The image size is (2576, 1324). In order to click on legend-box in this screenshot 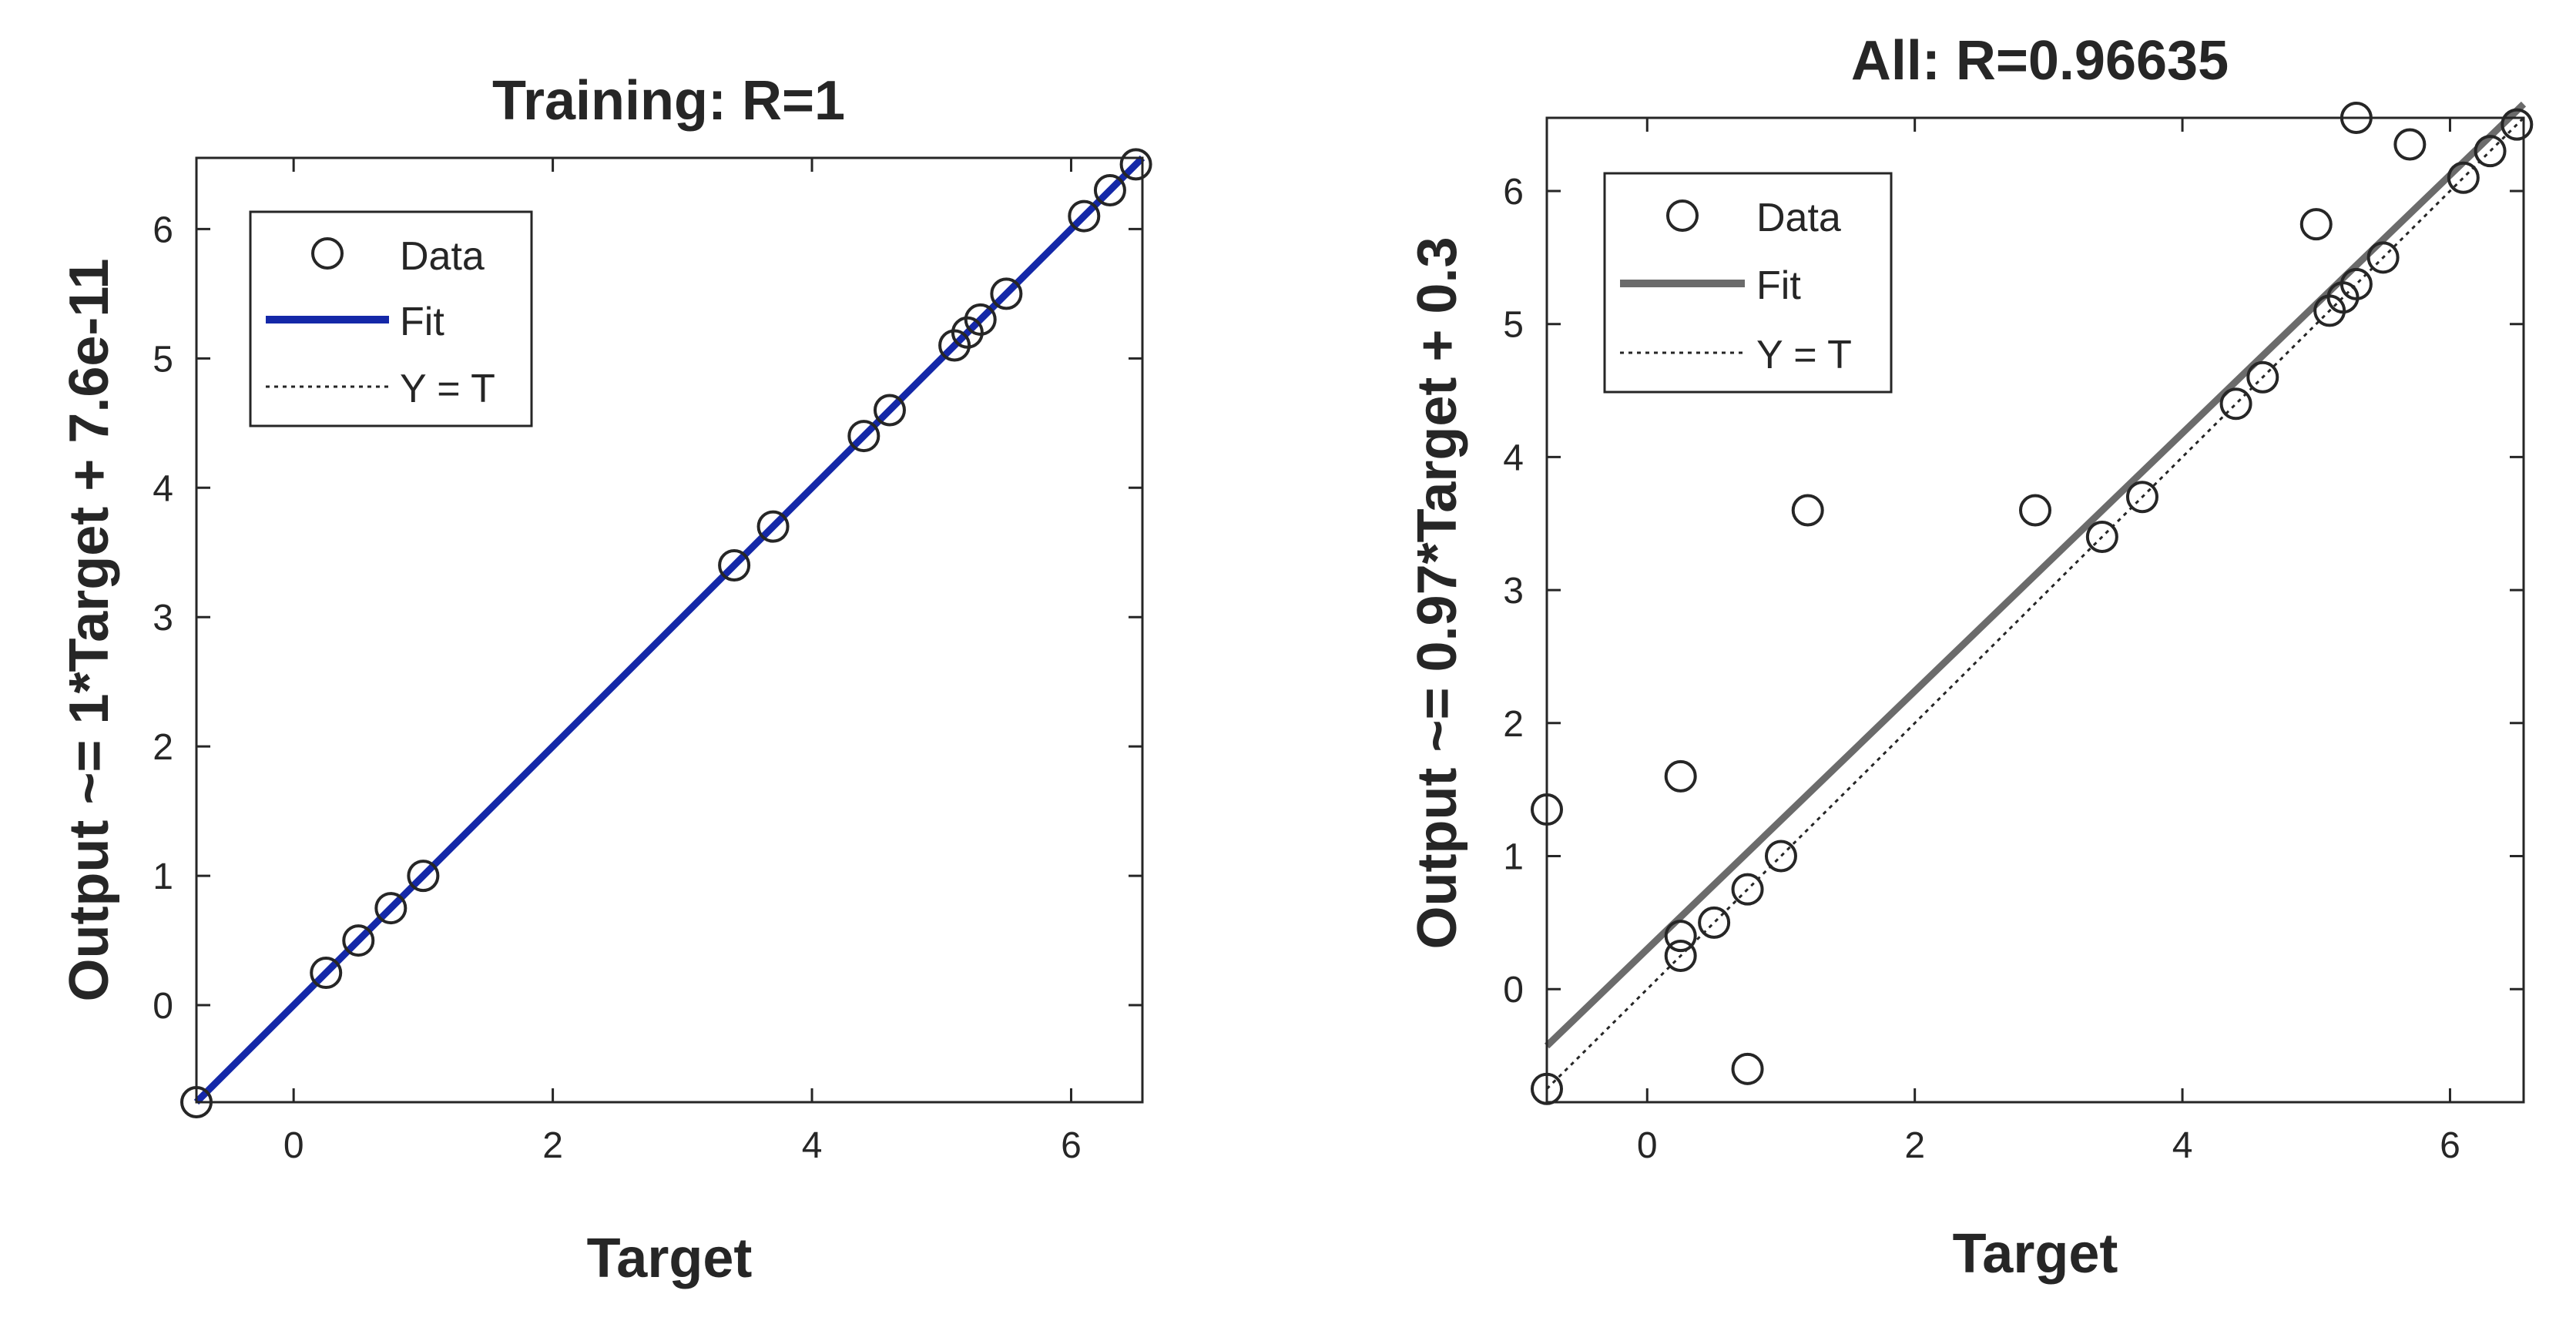, I will do `click(1748, 283)`.